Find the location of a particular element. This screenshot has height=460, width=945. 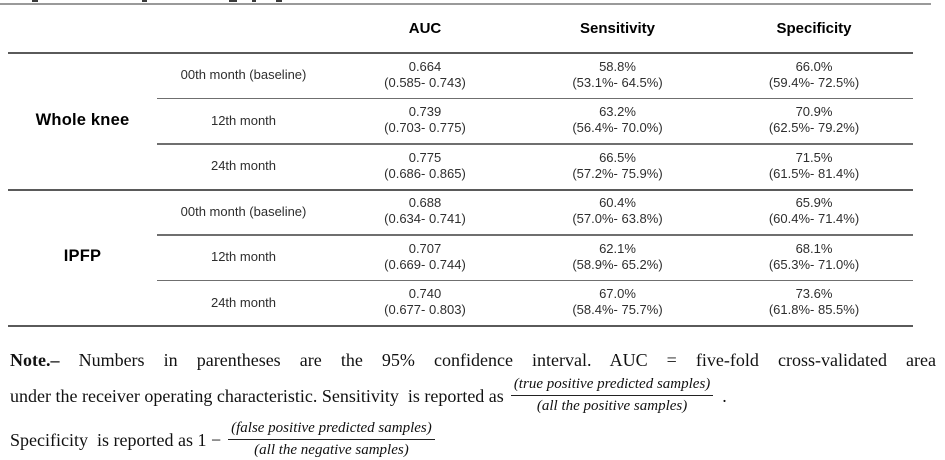

auc-cell: 0.775 (0.686- 0.865) is located at coordinates (425, 166).